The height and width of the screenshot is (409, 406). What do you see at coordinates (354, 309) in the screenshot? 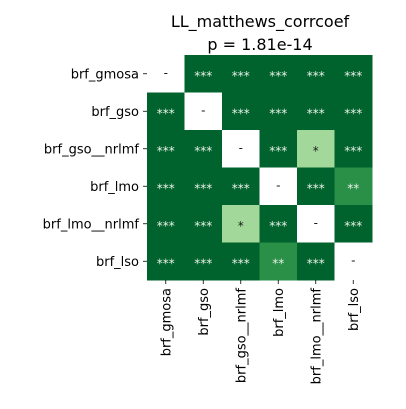
I see `x-tick-label: brf_lso` at bounding box center [354, 309].